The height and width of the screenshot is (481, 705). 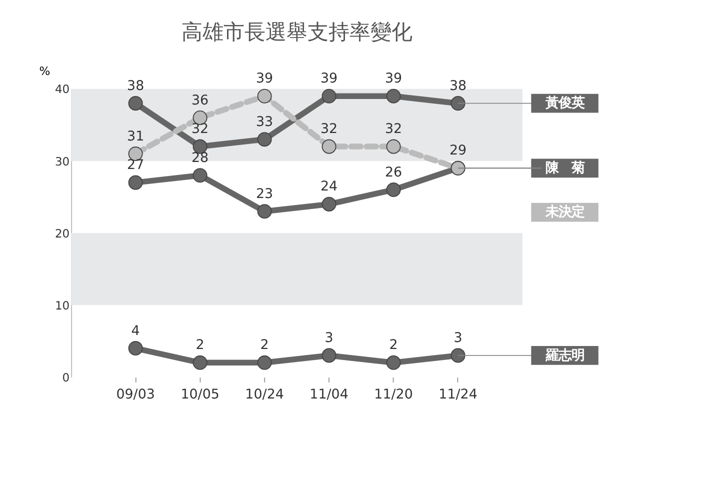 What do you see at coordinates (265, 194) in the screenshot?
I see `data-label: 23` at bounding box center [265, 194].